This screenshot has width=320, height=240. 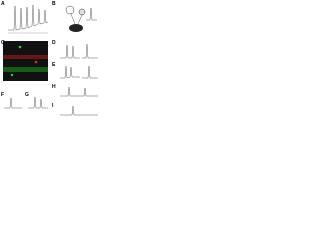 I want to click on panel-i, so click(x=79, y=110).